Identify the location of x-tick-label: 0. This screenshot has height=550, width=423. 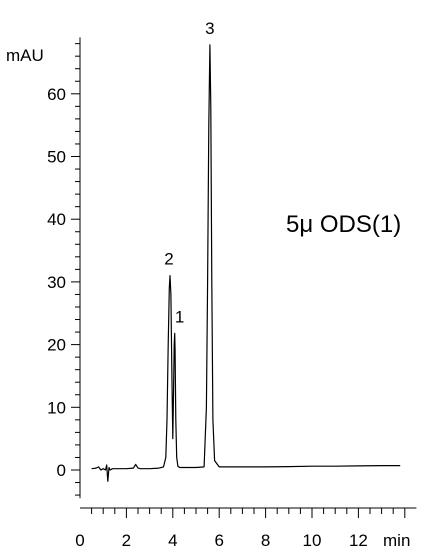
(79, 540).